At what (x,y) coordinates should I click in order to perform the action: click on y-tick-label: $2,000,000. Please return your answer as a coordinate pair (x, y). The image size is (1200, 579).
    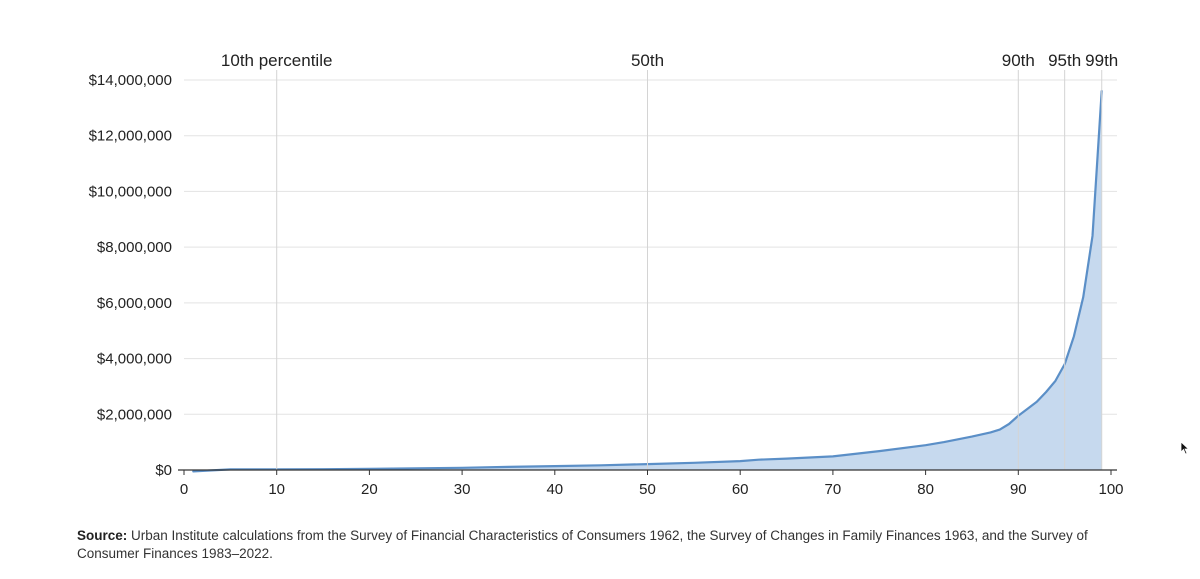
    Looking at the image, I should click on (134, 414).